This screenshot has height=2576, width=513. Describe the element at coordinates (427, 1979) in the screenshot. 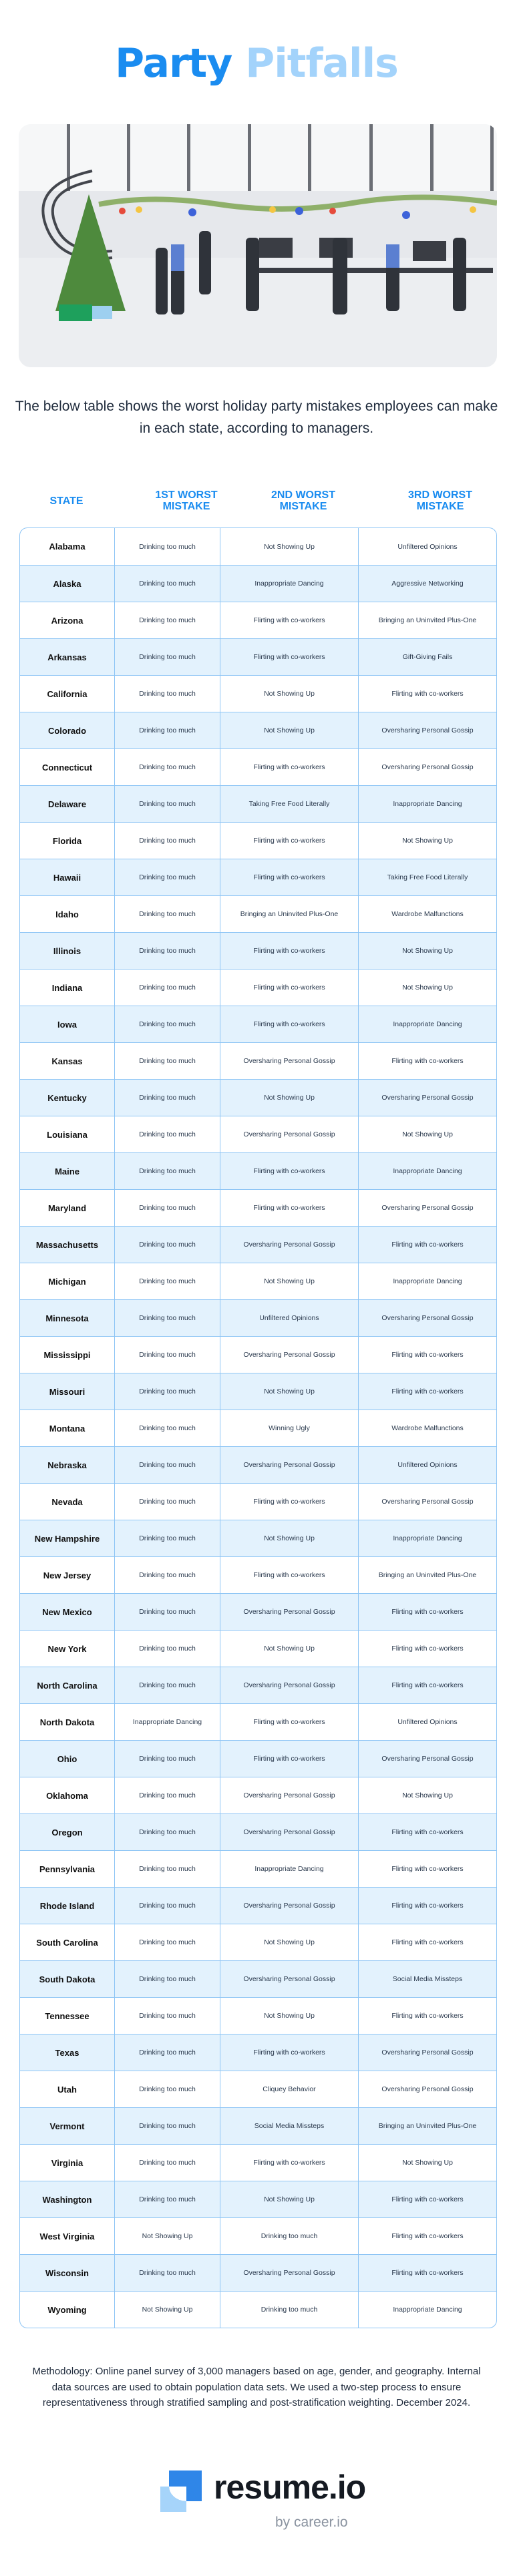

I see `third-mistake-cell: Social Media Missteps` at that location.